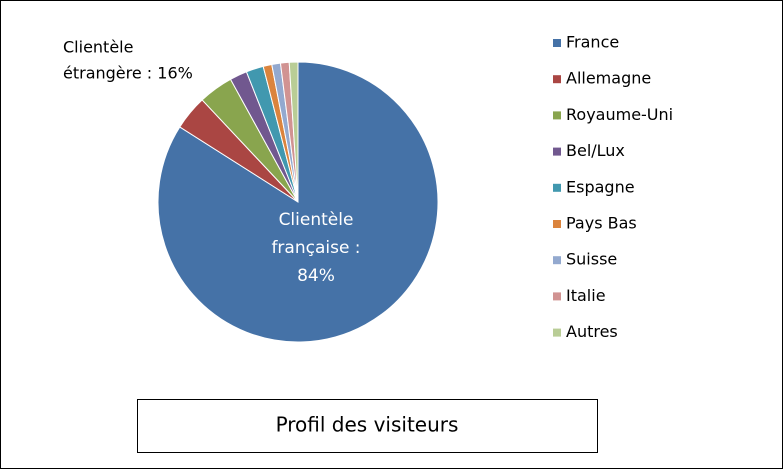 The height and width of the screenshot is (469, 783). I want to click on title-box, so click(367, 426).